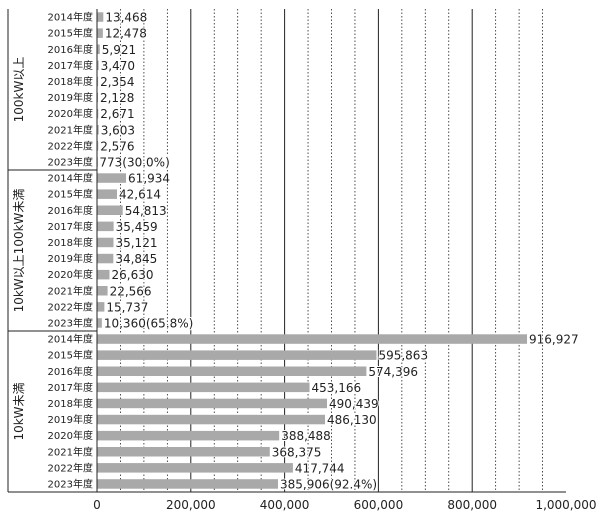  What do you see at coordinates (554, 340) in the screenshot?
I see `bar-value-label: 916,927` at bounding box center [554, 340].